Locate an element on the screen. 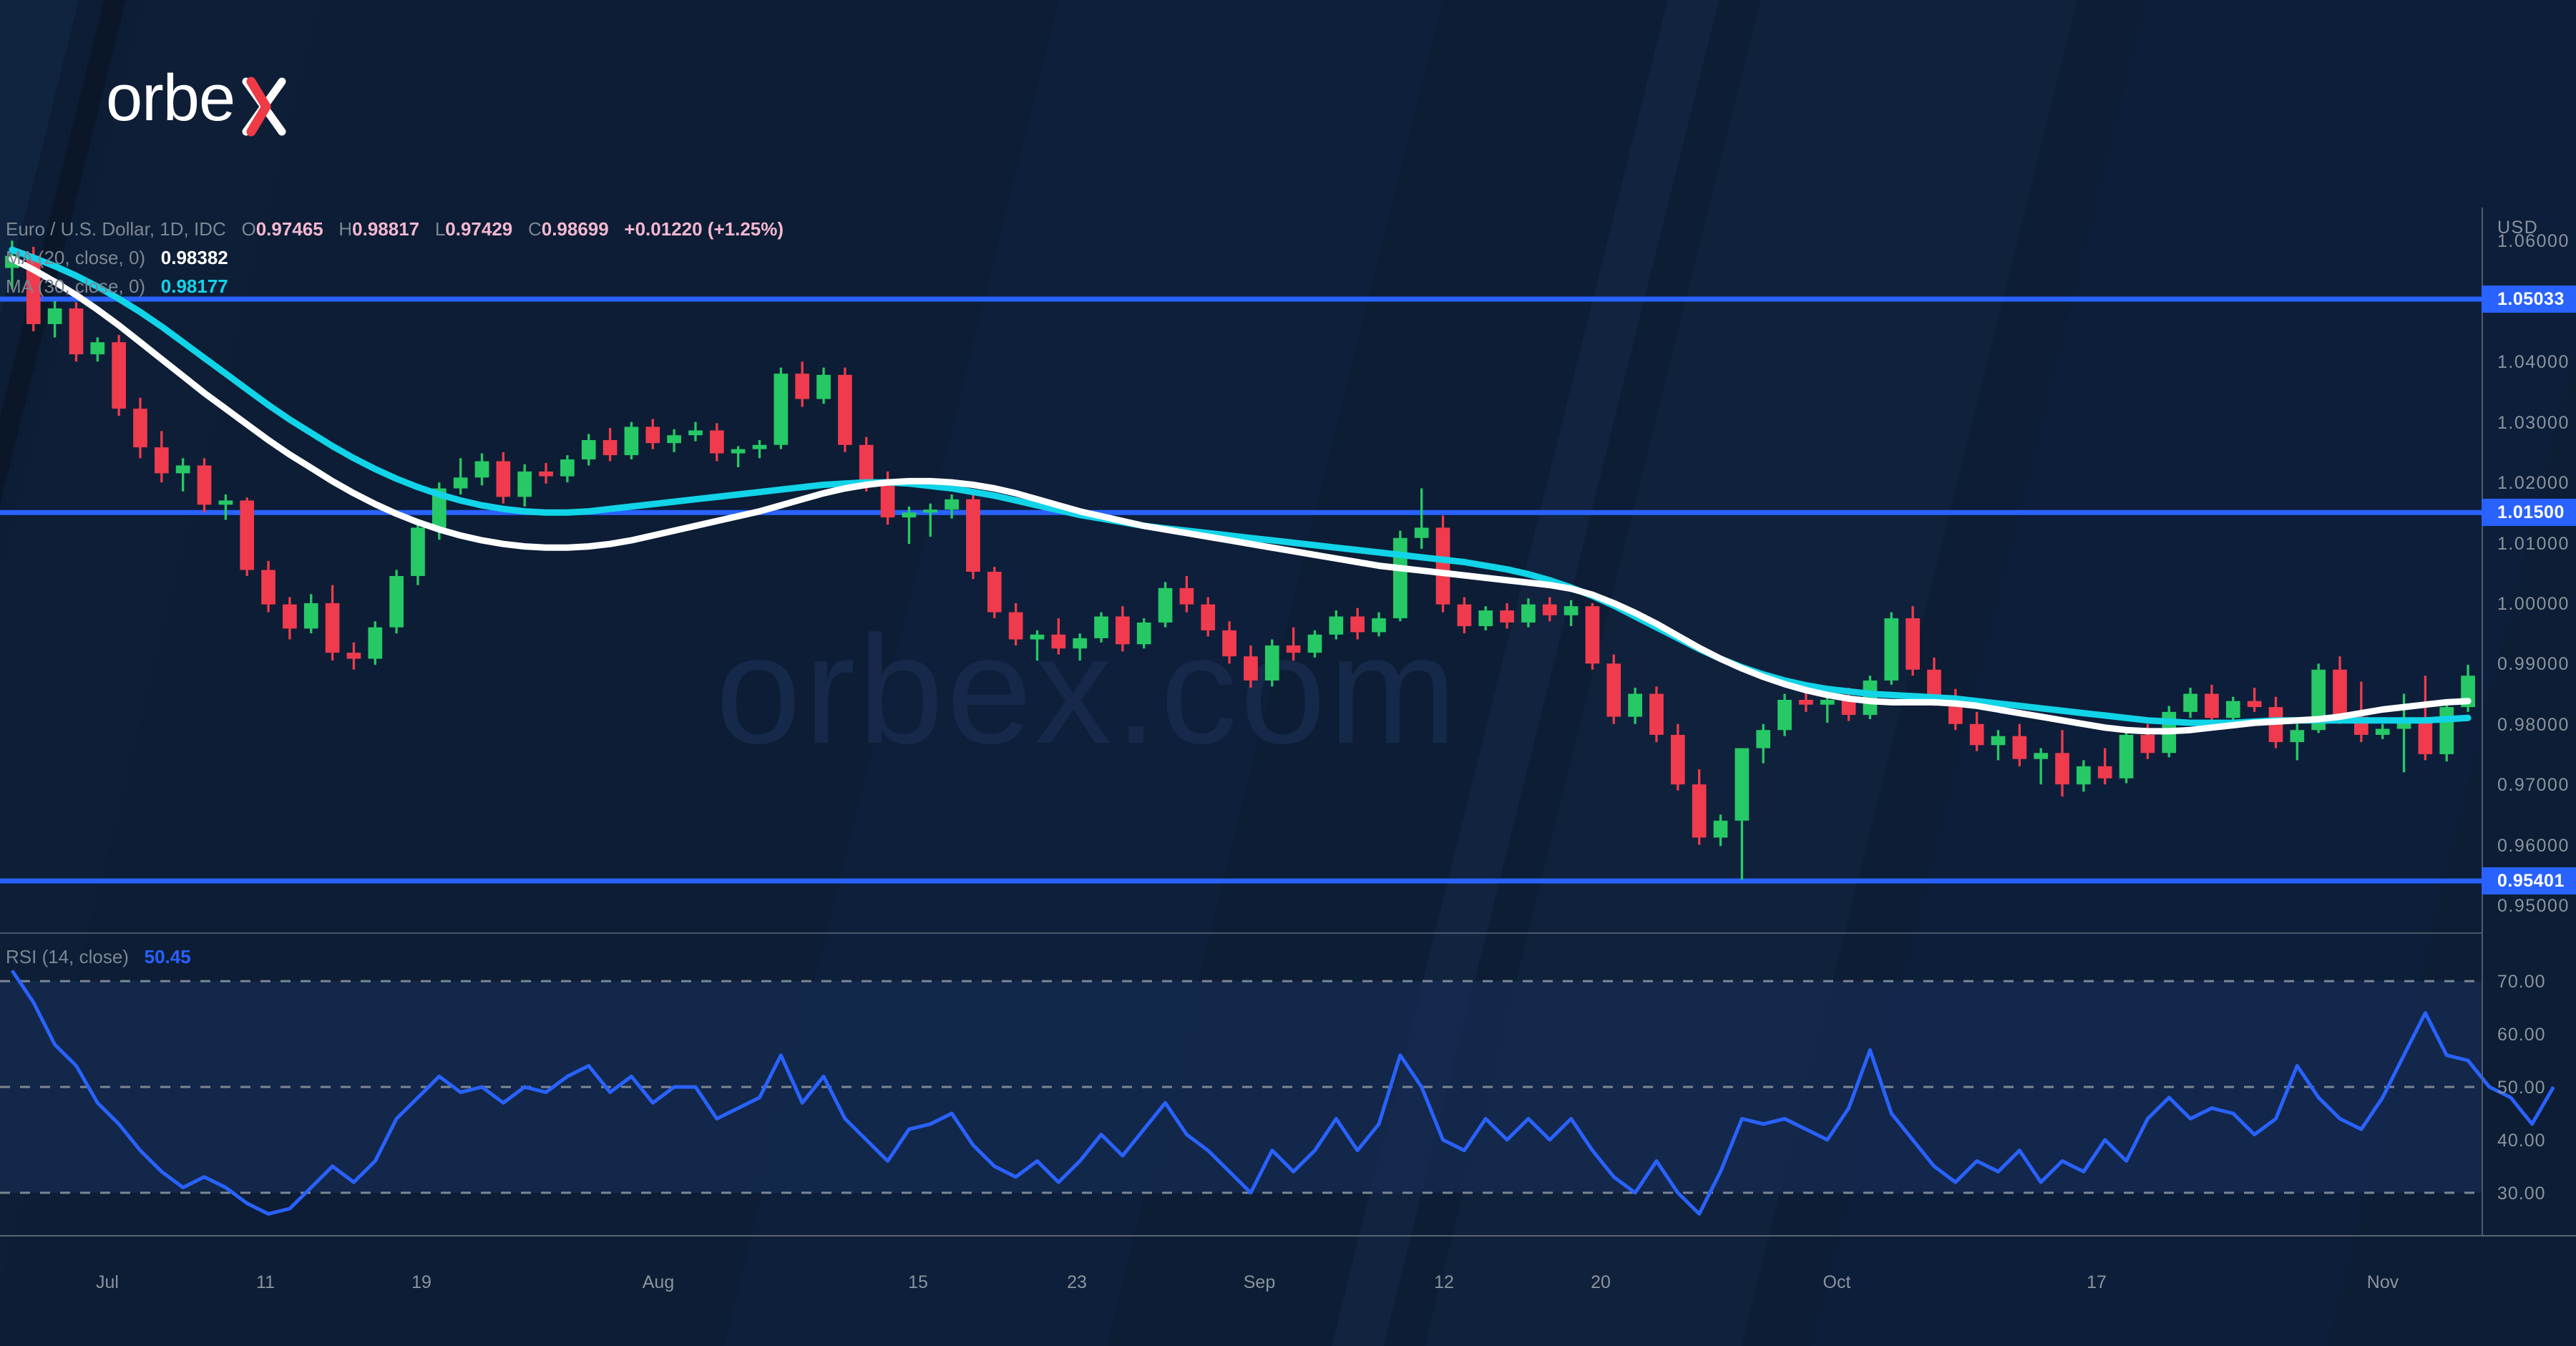  price-tick-label: 0.95000 is located at coordinates (2533, 906).